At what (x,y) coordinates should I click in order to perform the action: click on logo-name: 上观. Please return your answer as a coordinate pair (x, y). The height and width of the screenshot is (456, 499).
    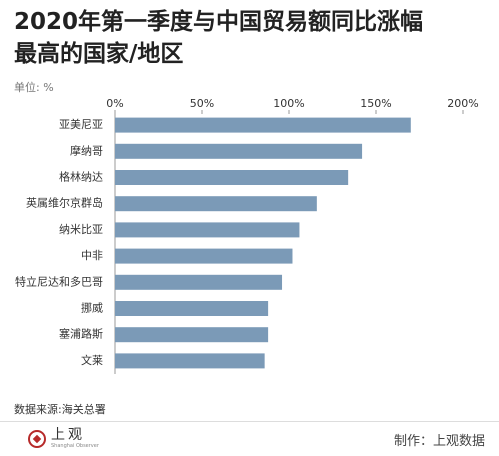
    Looking at the image, I should click on (68, 435).